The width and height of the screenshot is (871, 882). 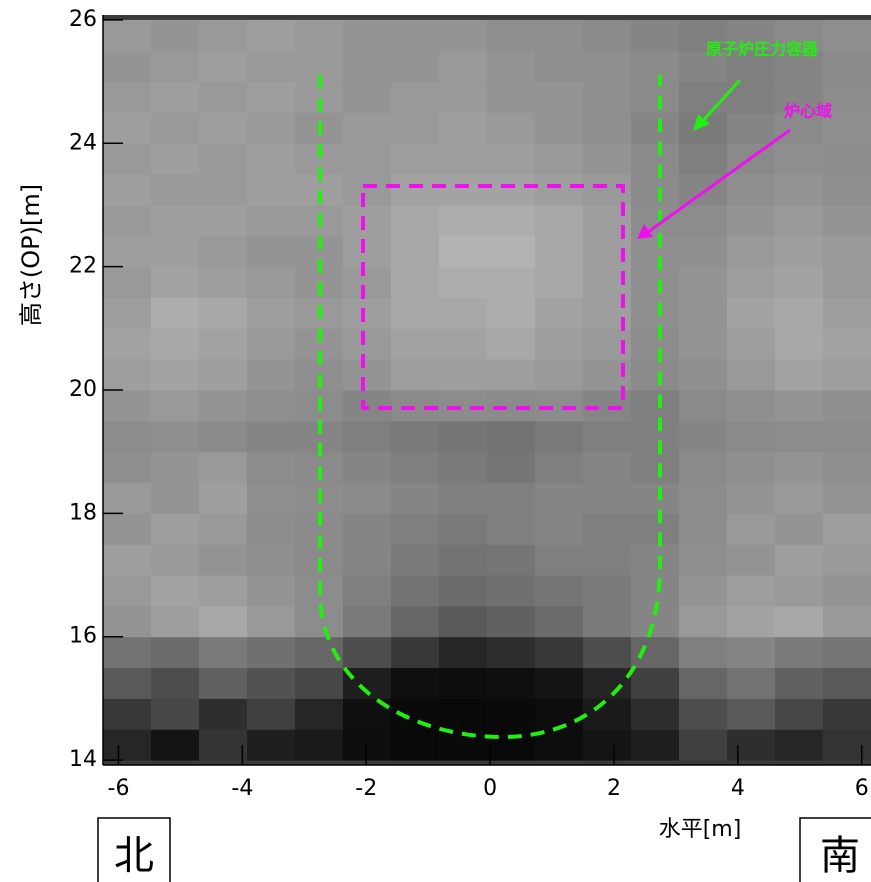 What do you see at coordinates (738, 788) in the screenshot?
I see `x-tick-label: 4` at bounding box center [738, 788].